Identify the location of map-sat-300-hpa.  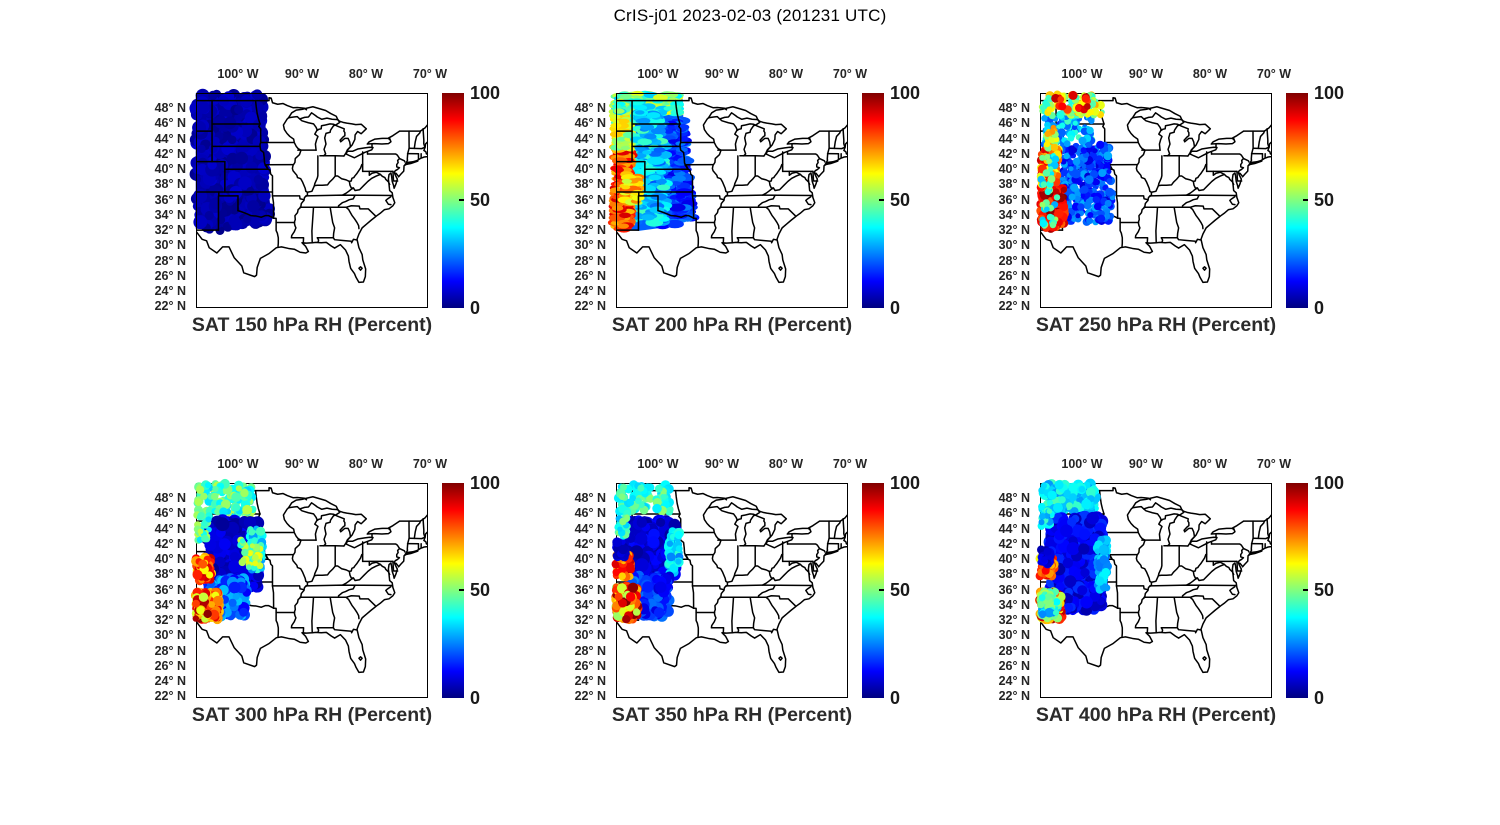
(309, 588).